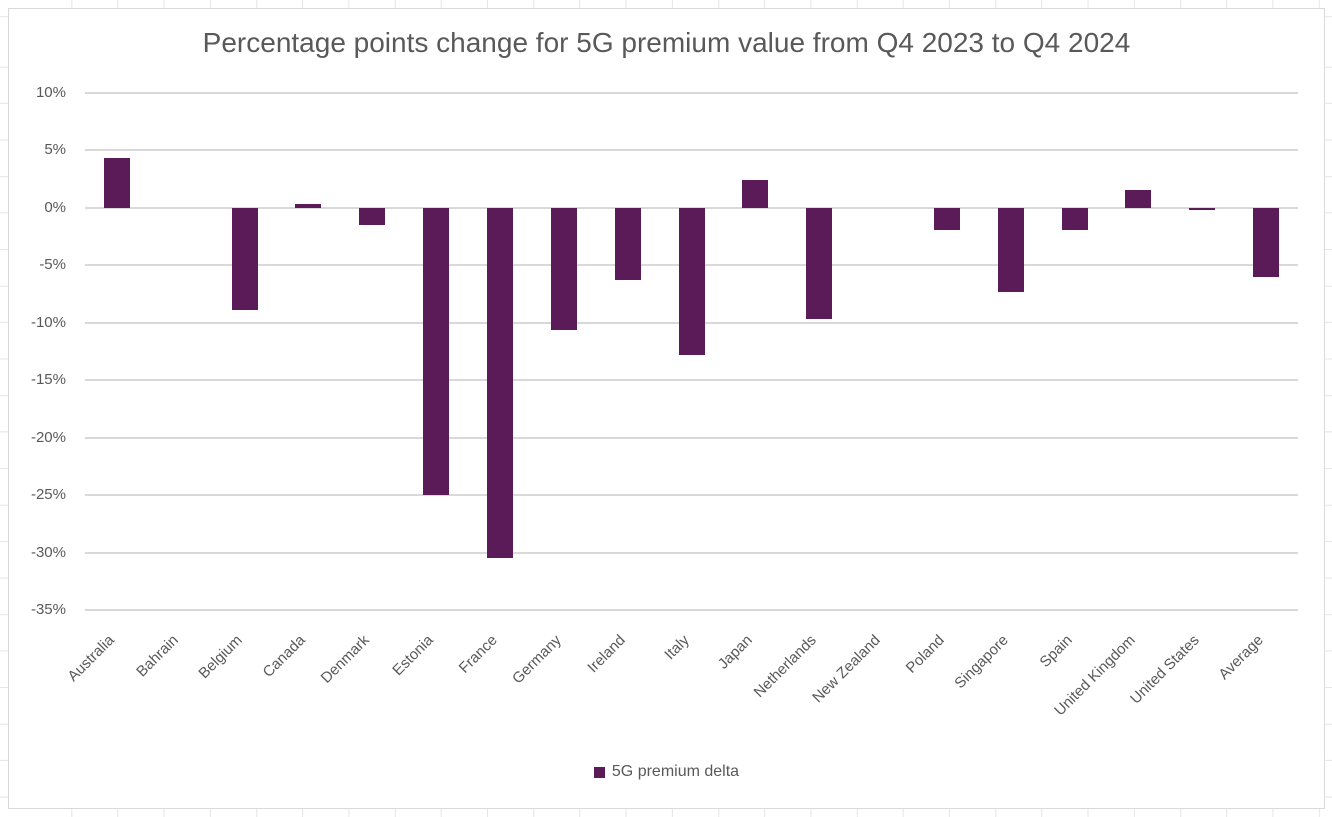 This screenshot has height=817, width=1332. Describe the element at coordinates (1056, 651) in the screenshot. I see `x-axis-label-spain: Spain` at that location.